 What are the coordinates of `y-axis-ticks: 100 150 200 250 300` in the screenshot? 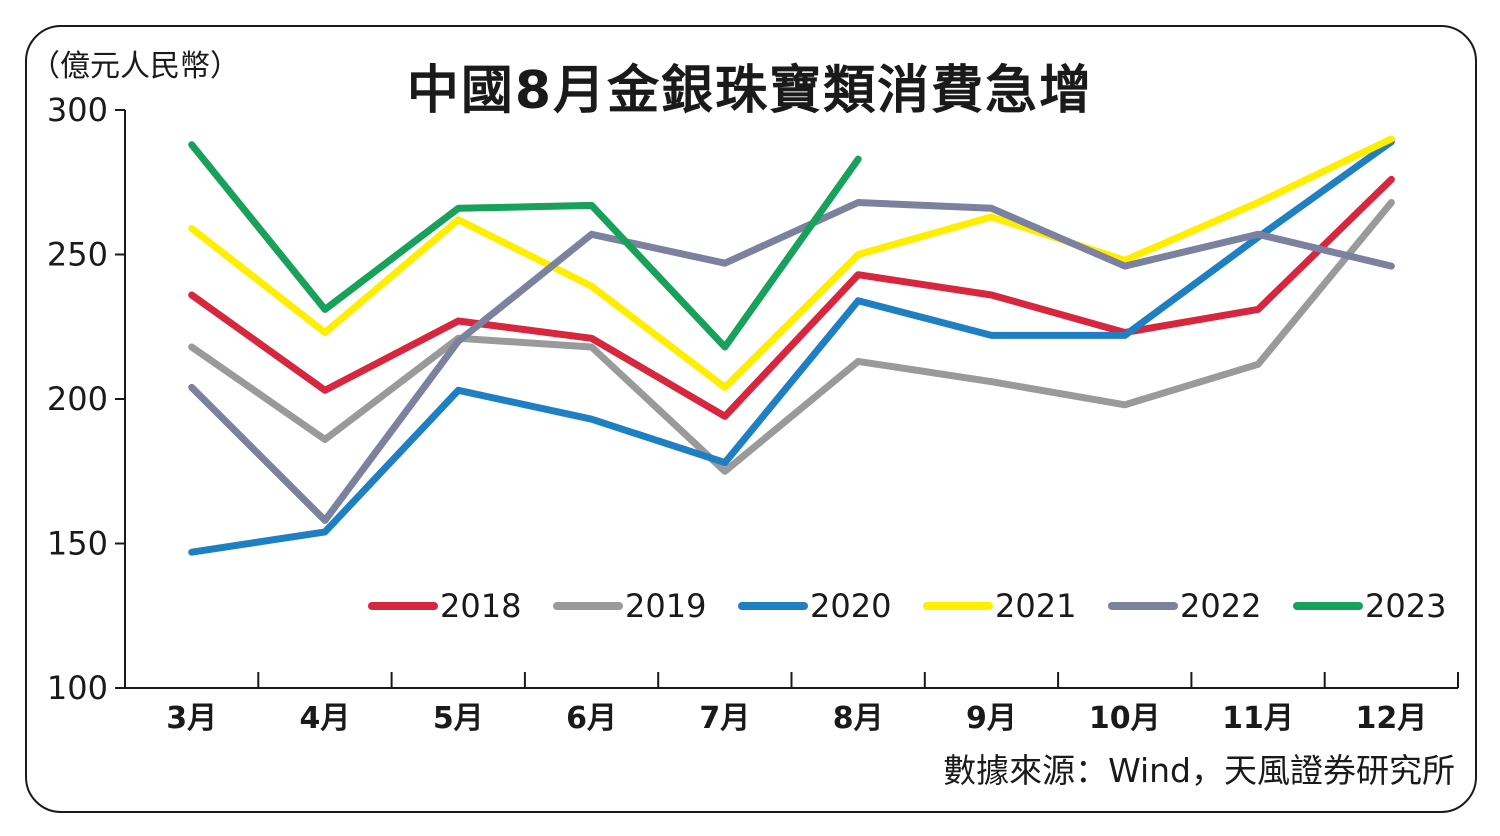 It's located at (86, 399).